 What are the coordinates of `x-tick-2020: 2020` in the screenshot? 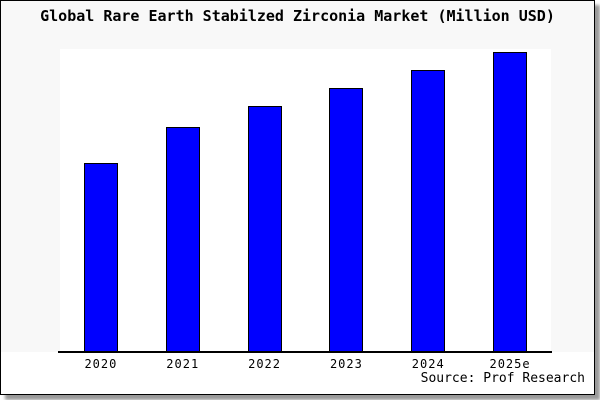 It's located at (101, 364).